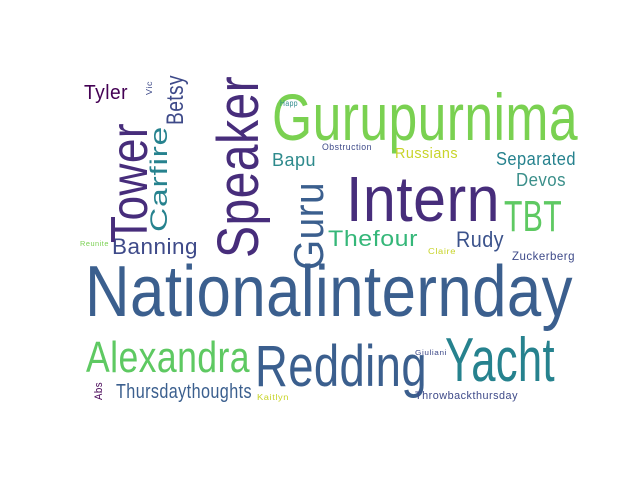  I want to click on word-yacht: Yacht, so click(500, 360).